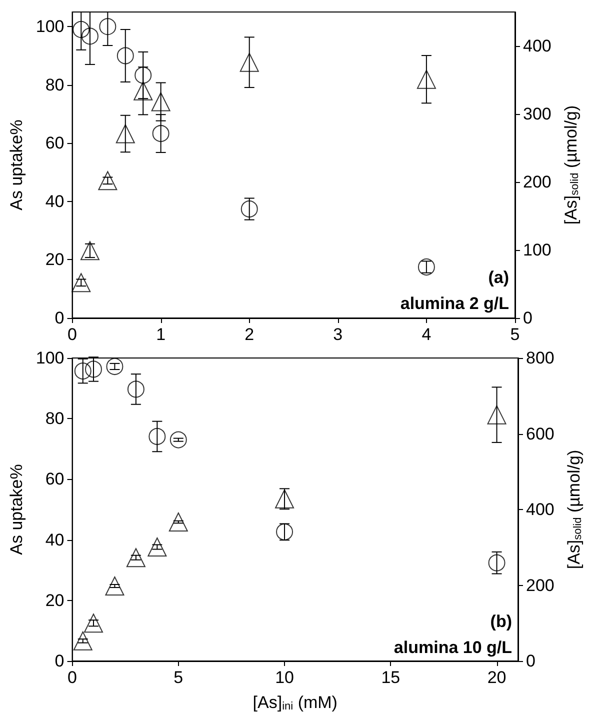 The image size is (600, 717). What do you see at coordinates (537, 114) in the screenshot?
I see `y2-tick-label: 300` at bounding box center [537, 114].